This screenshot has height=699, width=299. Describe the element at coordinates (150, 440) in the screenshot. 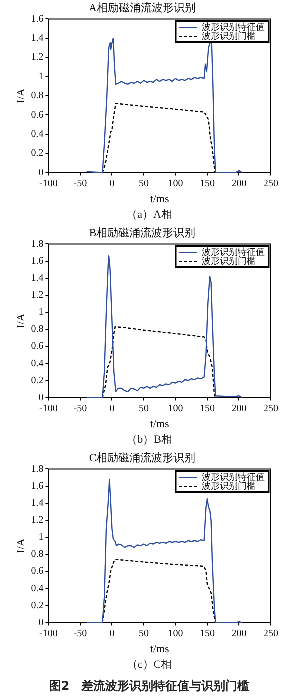

I see `text: （b）B相` at that location.